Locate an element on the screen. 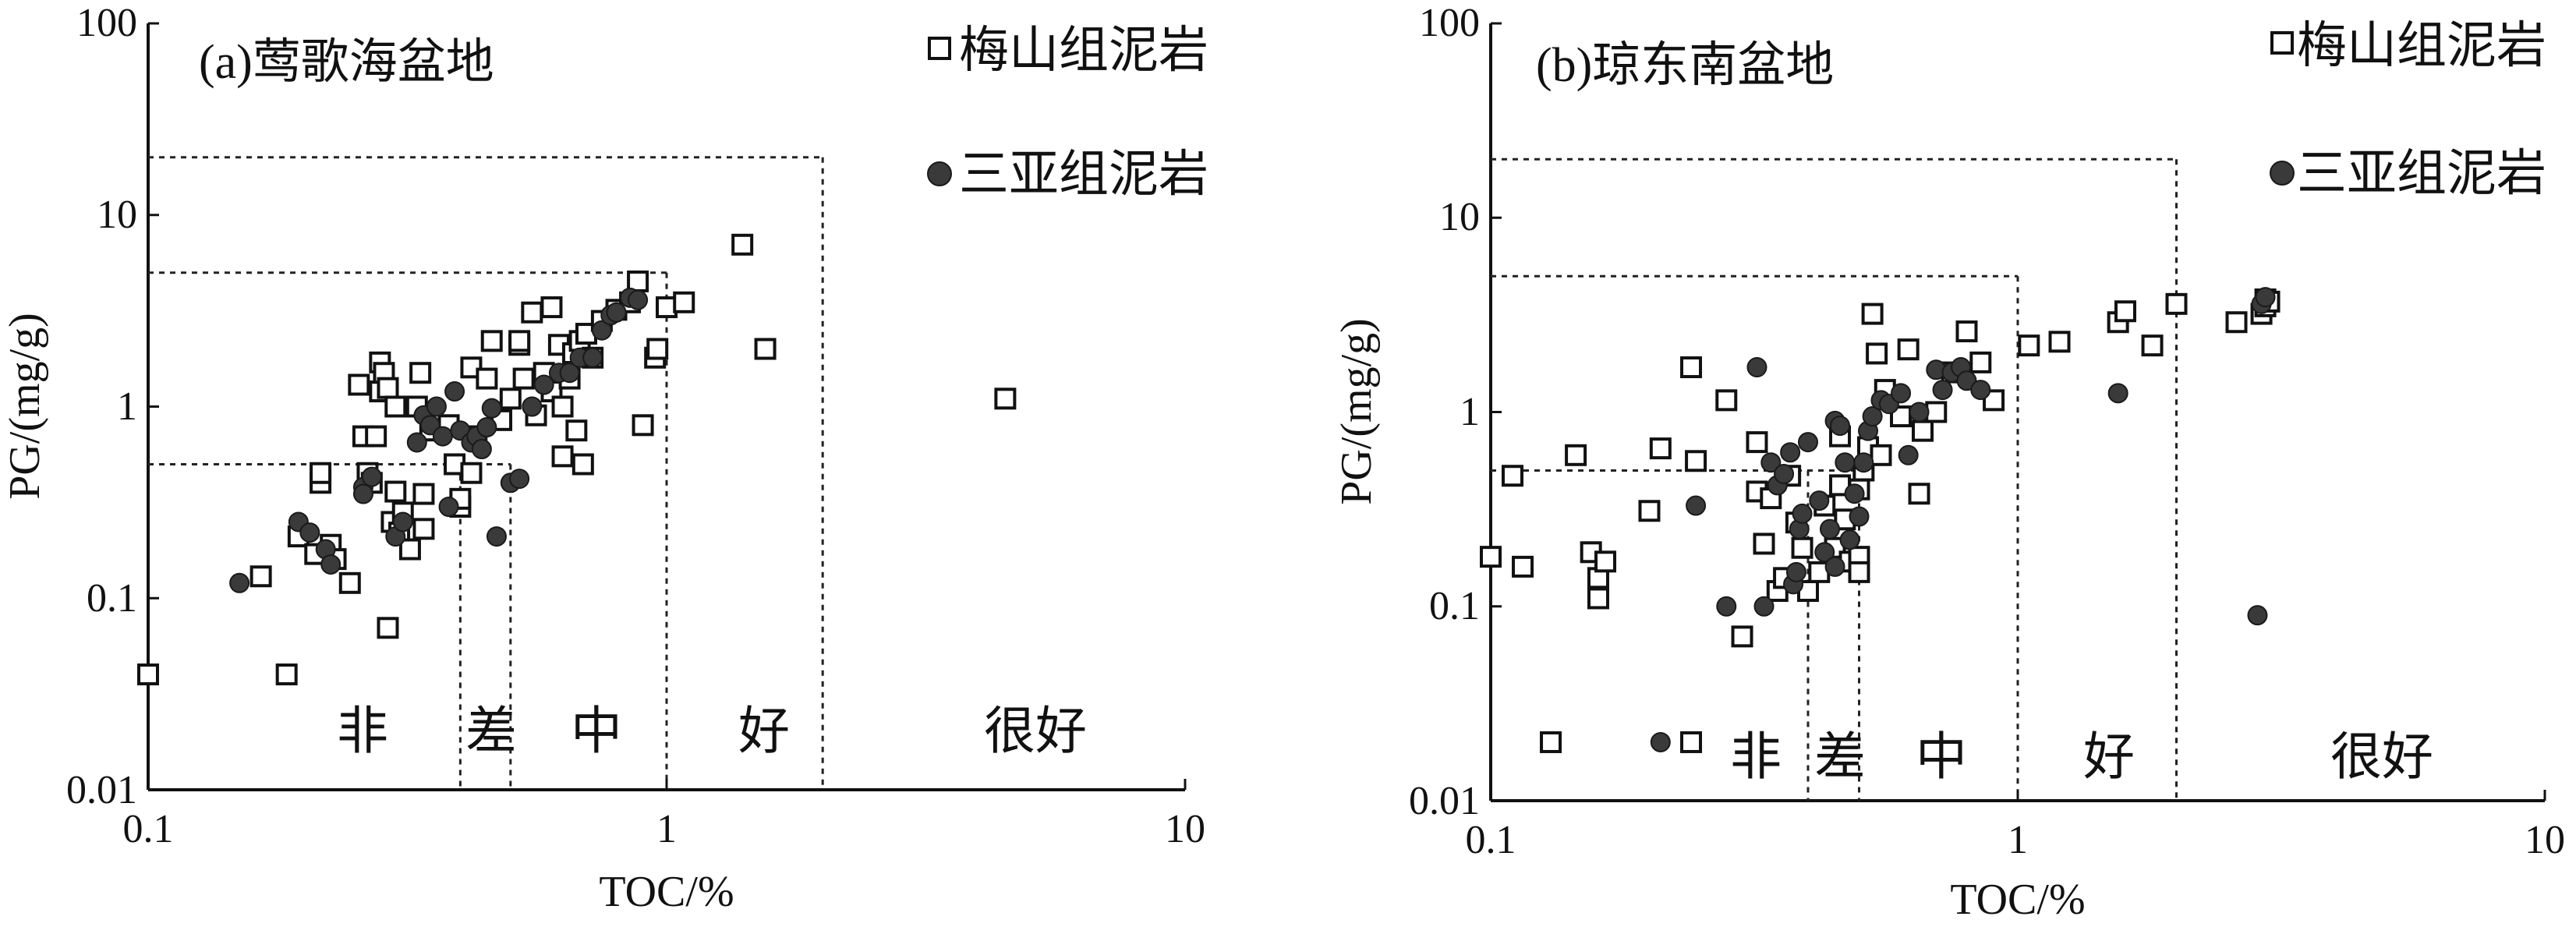 The width and height of the screenshot is (2576, 927). region-label-none: 非 is located at coordinates (362, 731).